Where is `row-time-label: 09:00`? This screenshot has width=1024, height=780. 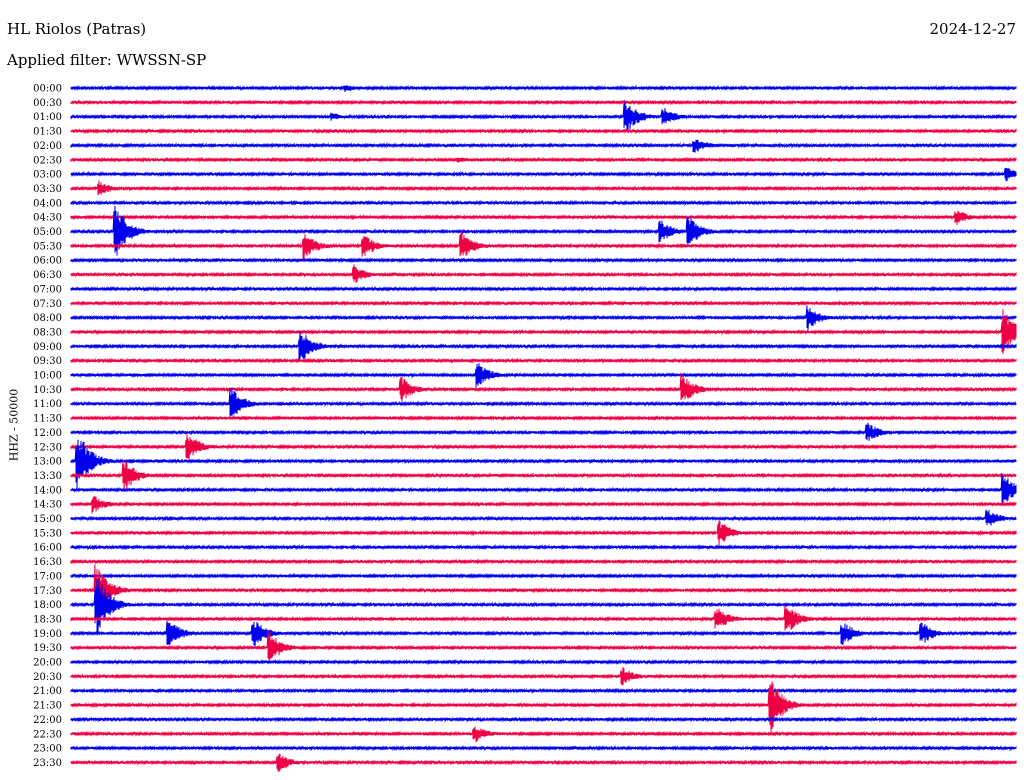 row-time-label: 09:00 is located at coordinates (47, 347).